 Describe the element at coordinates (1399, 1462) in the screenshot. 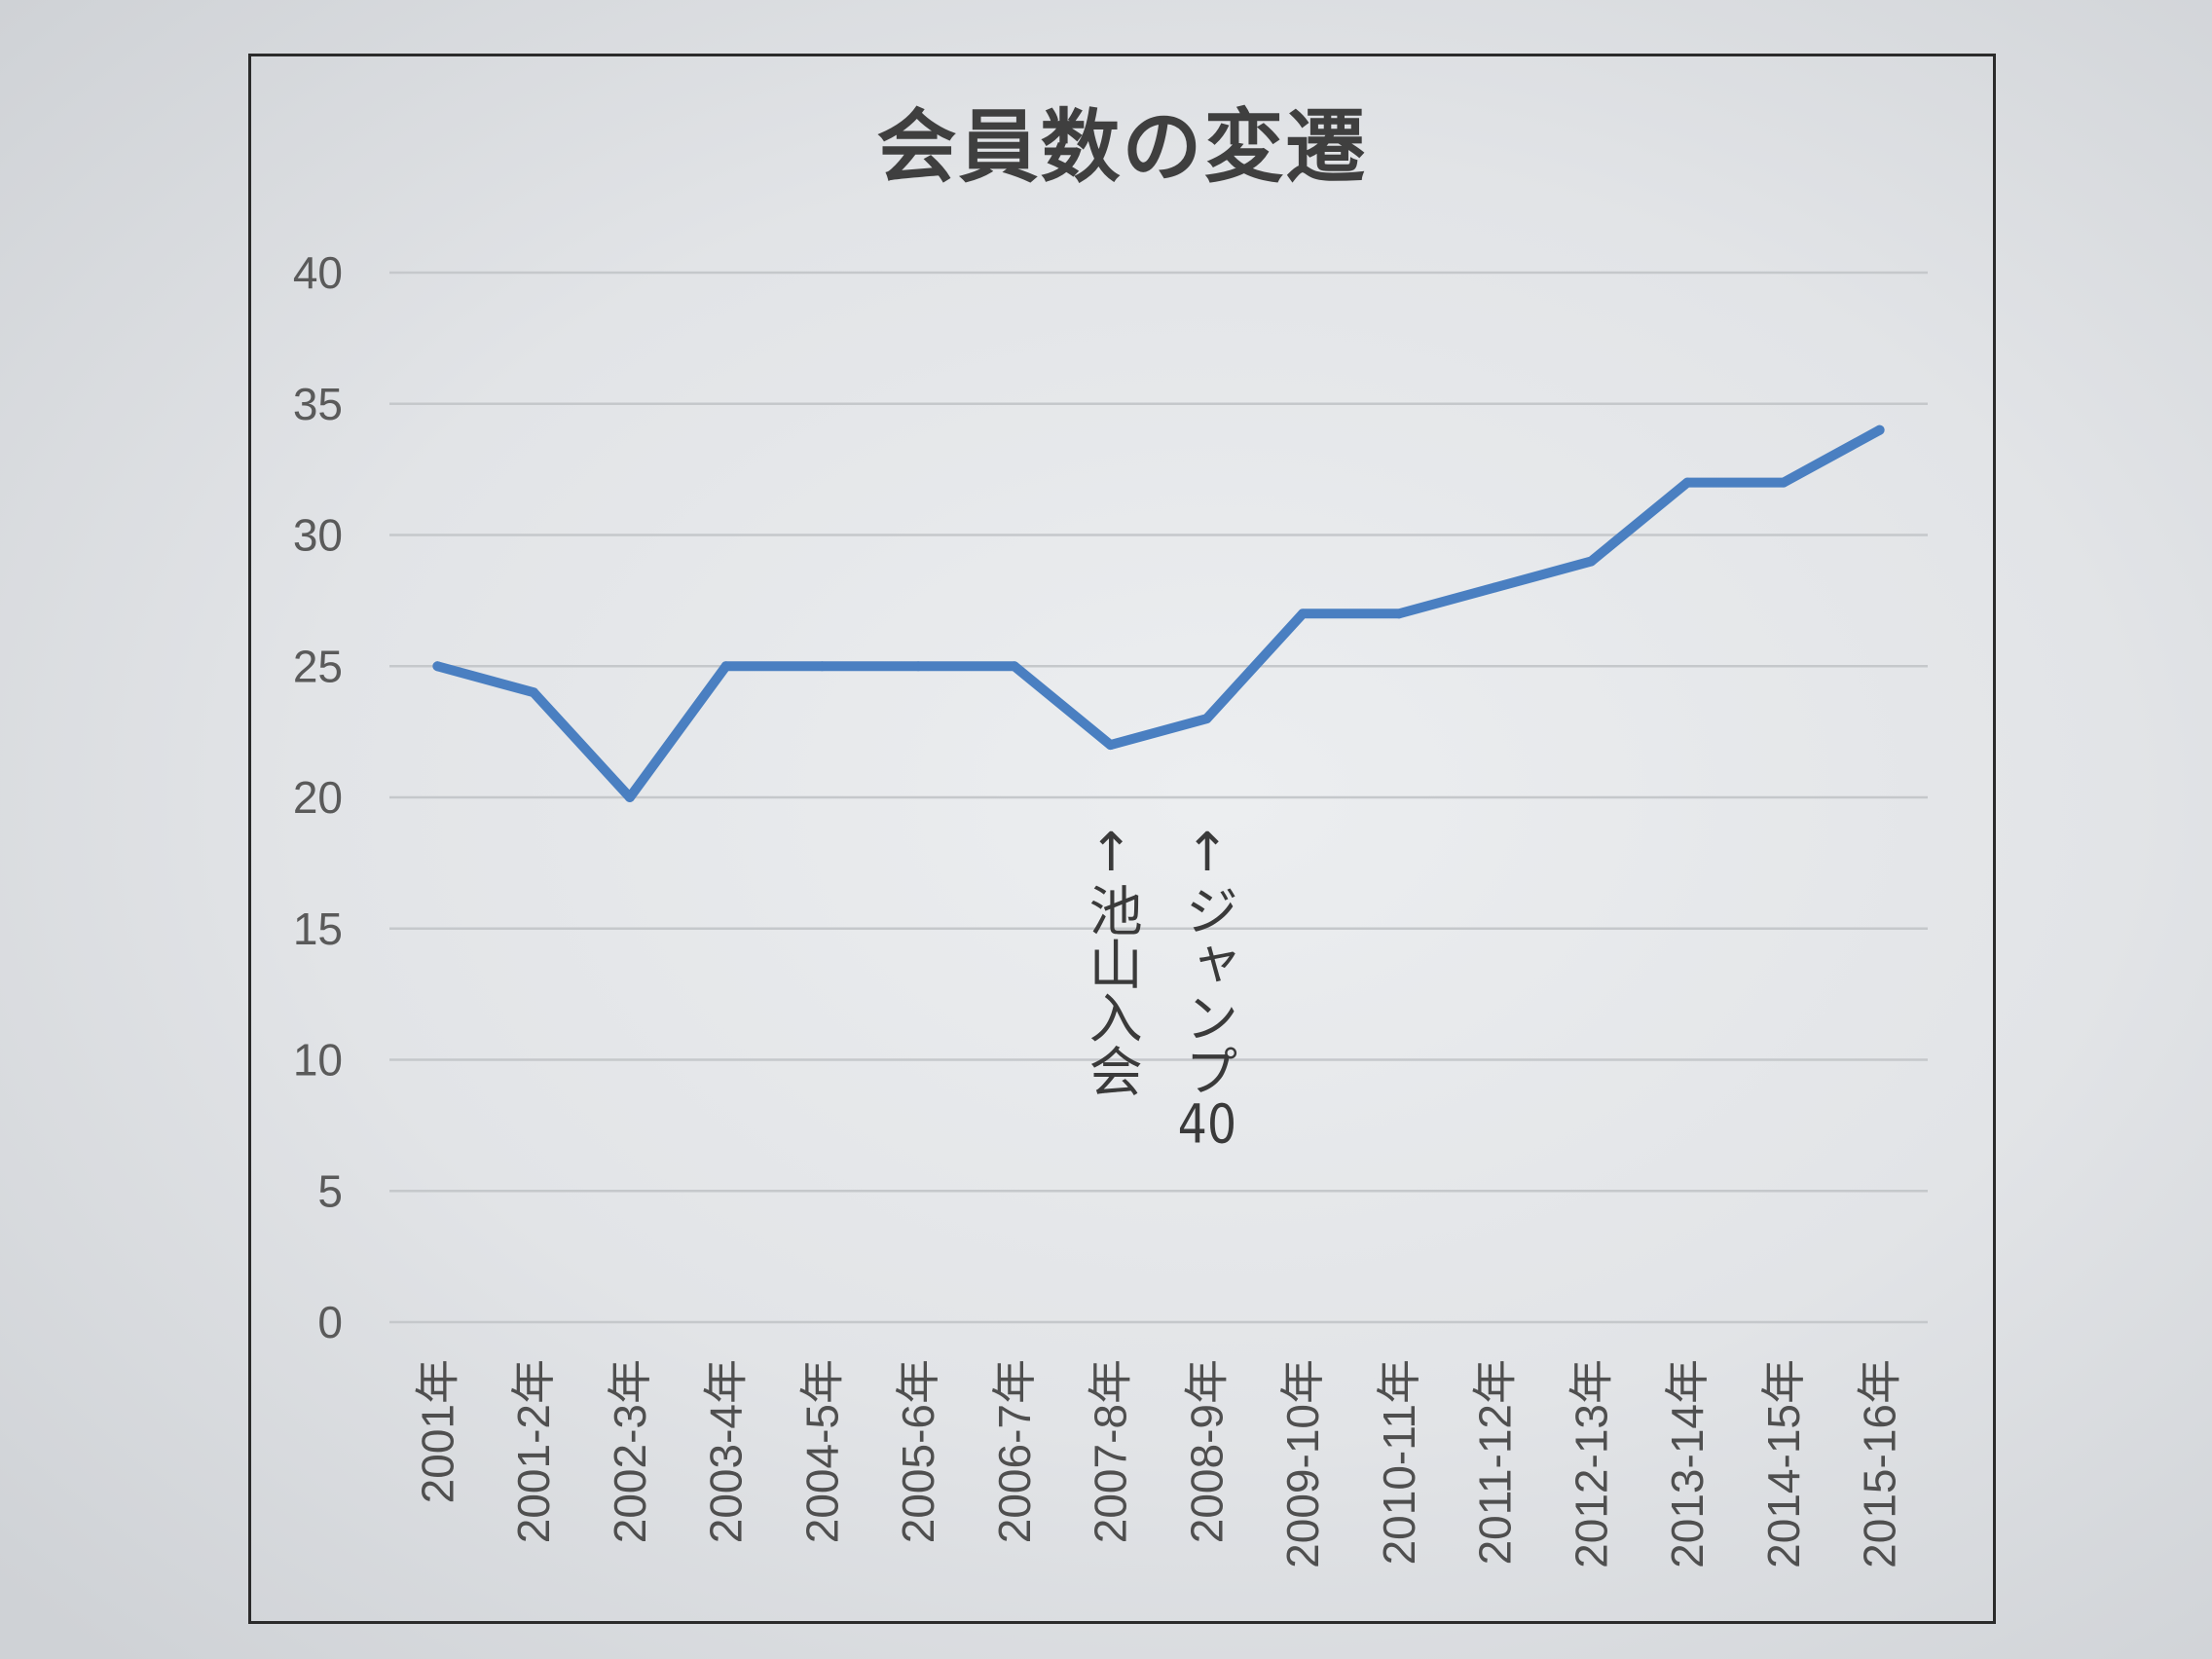

I see `x-tick-label: 2010-11年` at that location.